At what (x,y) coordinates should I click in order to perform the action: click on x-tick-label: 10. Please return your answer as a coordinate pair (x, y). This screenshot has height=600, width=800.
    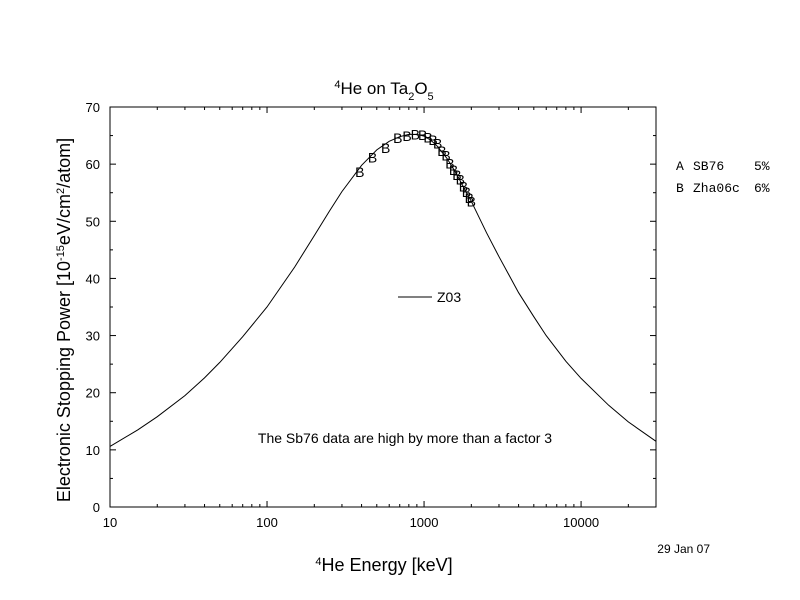
    Looking at the image, I should click on (110, 522).